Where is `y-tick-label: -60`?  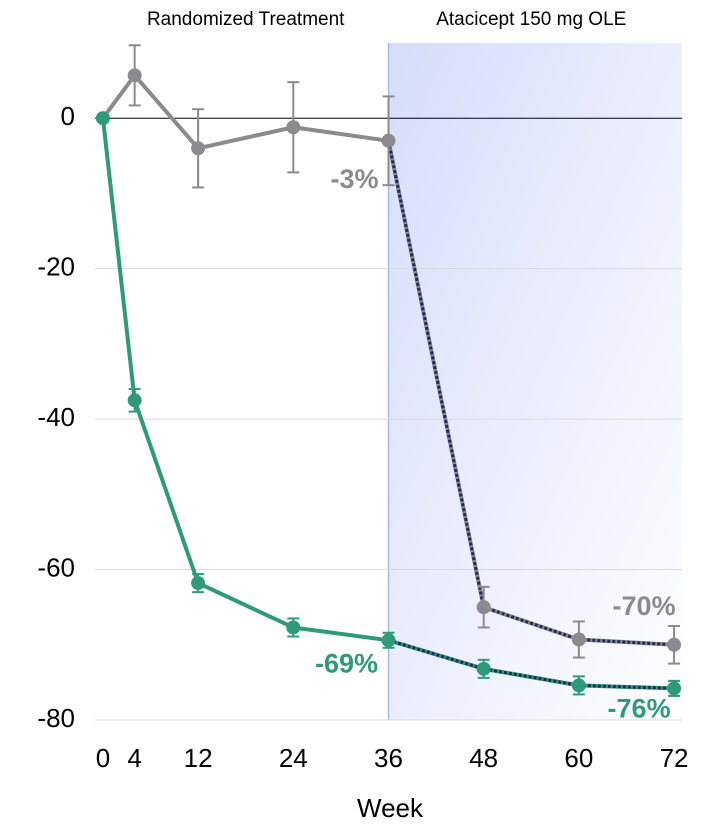
y-tick-label: -60 is located at coordinates (56, 567).